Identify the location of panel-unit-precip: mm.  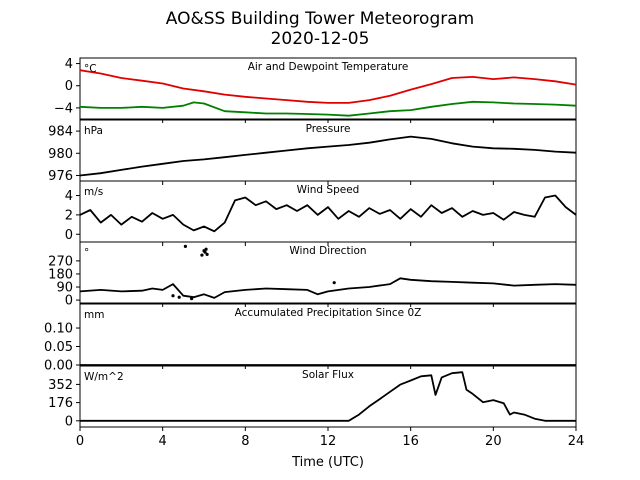
(94, 315).